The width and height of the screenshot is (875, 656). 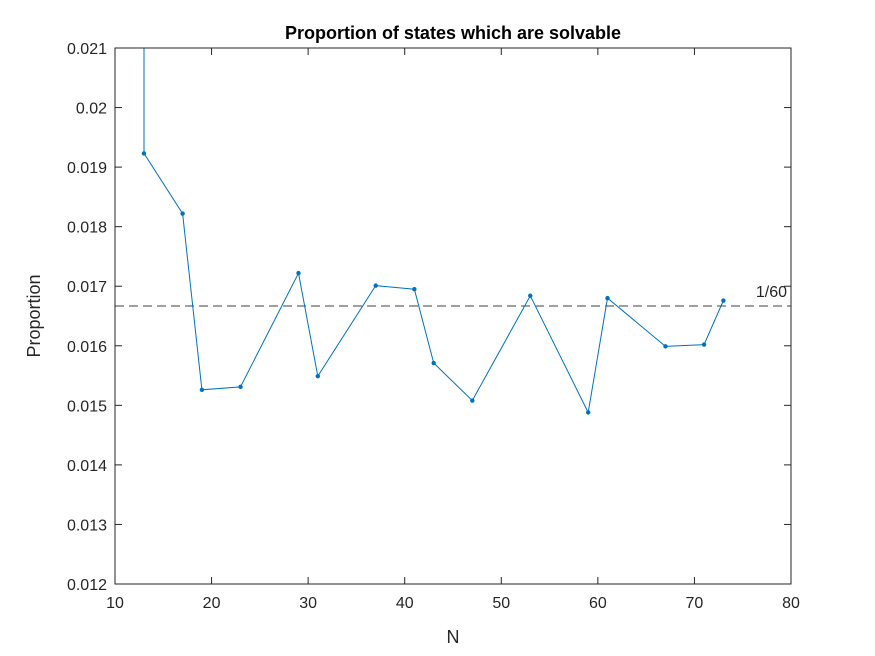 What do you see at coordinates (695, 603) in the screenshot?
I see `x-tick-label: 70` at bounding box center [695, 603].